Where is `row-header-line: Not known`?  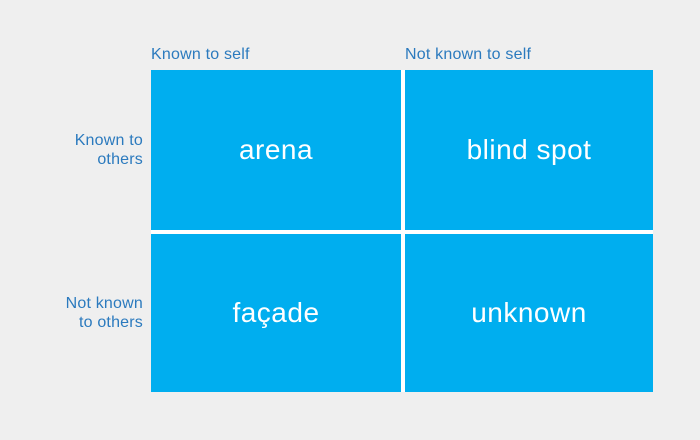 row-header-line: Not known is located at coordinates (104, 303).